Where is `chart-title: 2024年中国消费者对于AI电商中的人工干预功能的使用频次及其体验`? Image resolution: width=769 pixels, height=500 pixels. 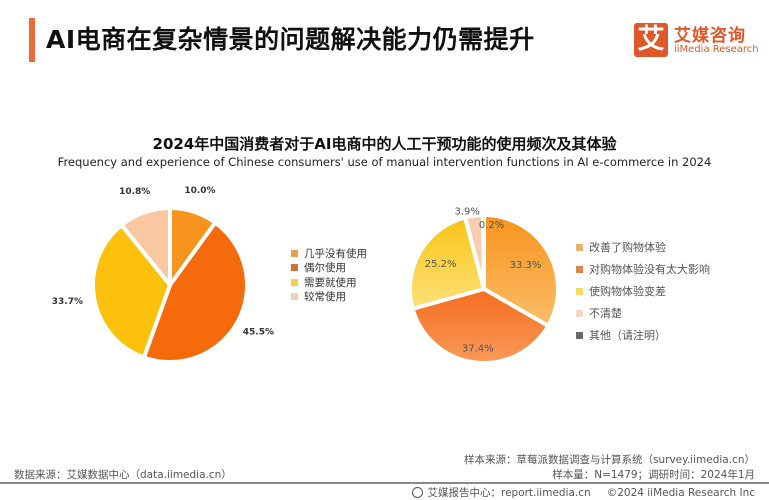 chart-title: 2024年中国消费者对于AI电商中的人工干预功能的使用频次及其体验 is located at coordinates (384, 144).